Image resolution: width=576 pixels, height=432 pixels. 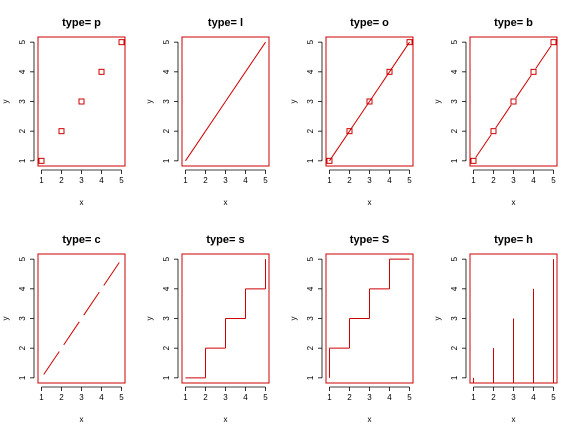 What do you see at coordinates (369, 240) in the screenshot?
I see `panel-title: type= S` at bounding box center [369, 240].